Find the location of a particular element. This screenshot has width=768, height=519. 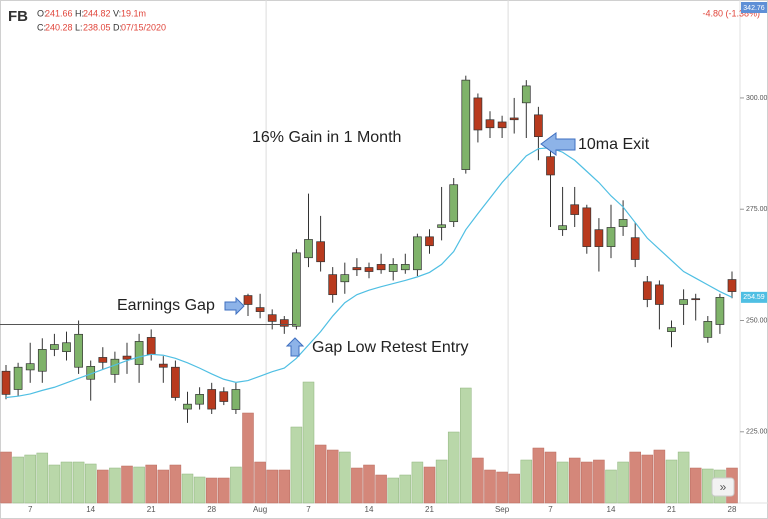

change: -4.80 (-1.38%) is located at coordinates (731, 13).